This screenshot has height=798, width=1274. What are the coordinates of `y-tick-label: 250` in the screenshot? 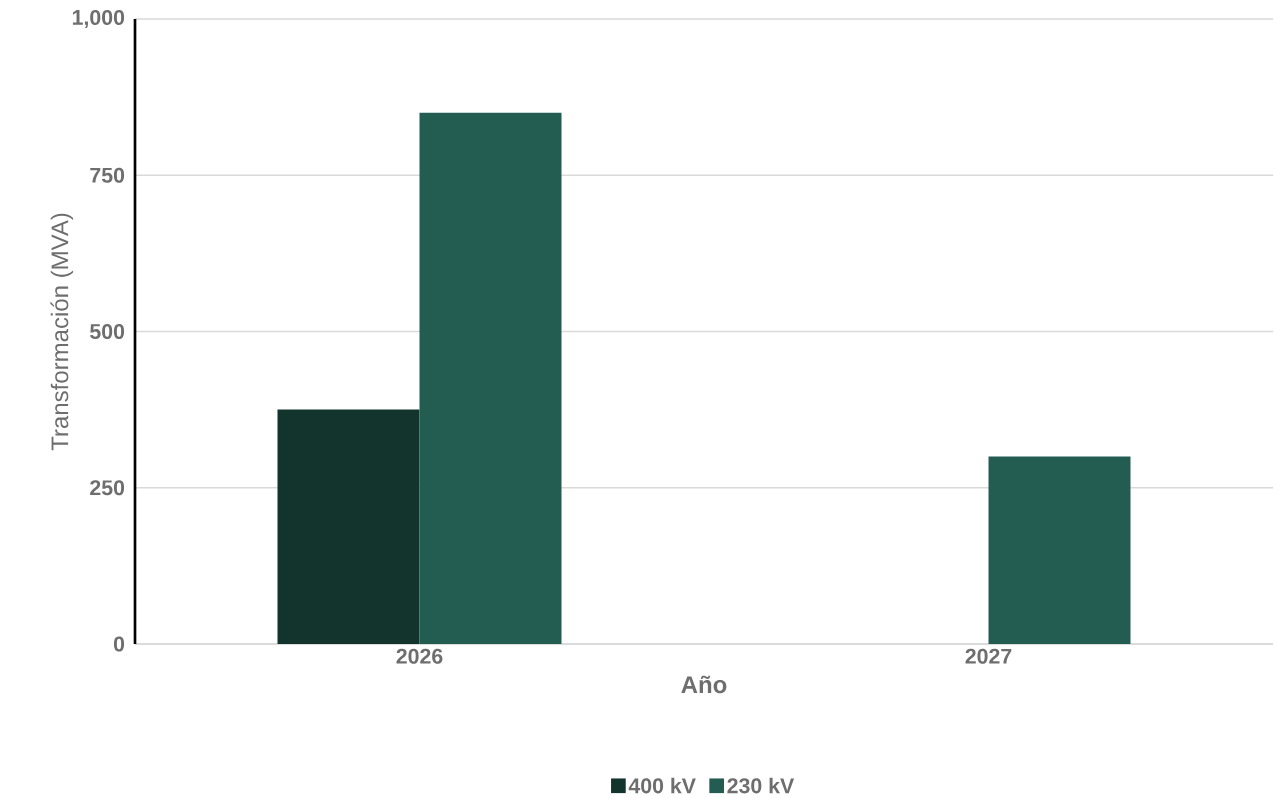 It's located at (107, 488).